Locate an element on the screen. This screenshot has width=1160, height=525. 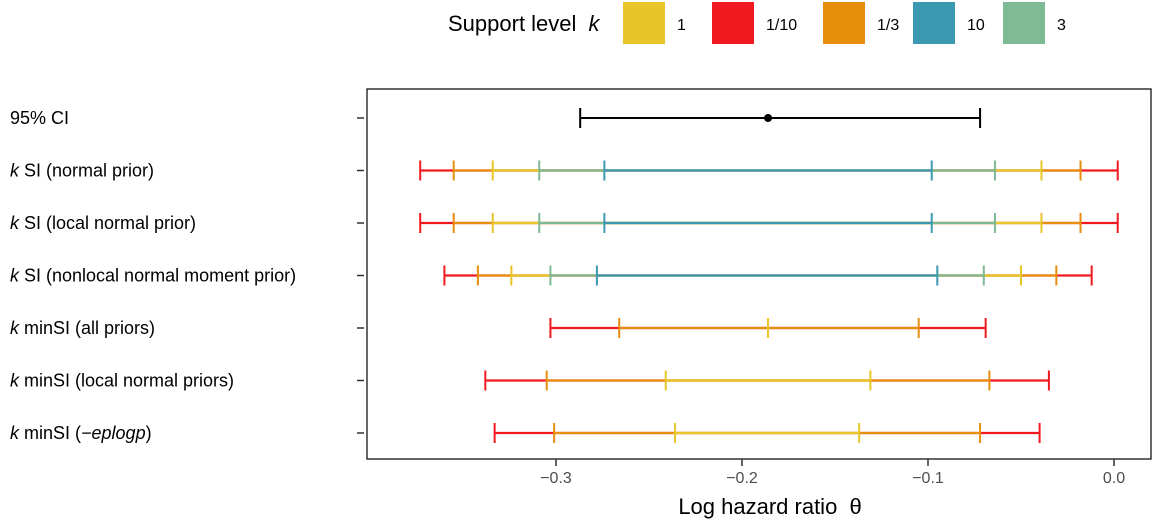
x-axis-title-text: Log hazard ratio is located at coordinates (757, 506).